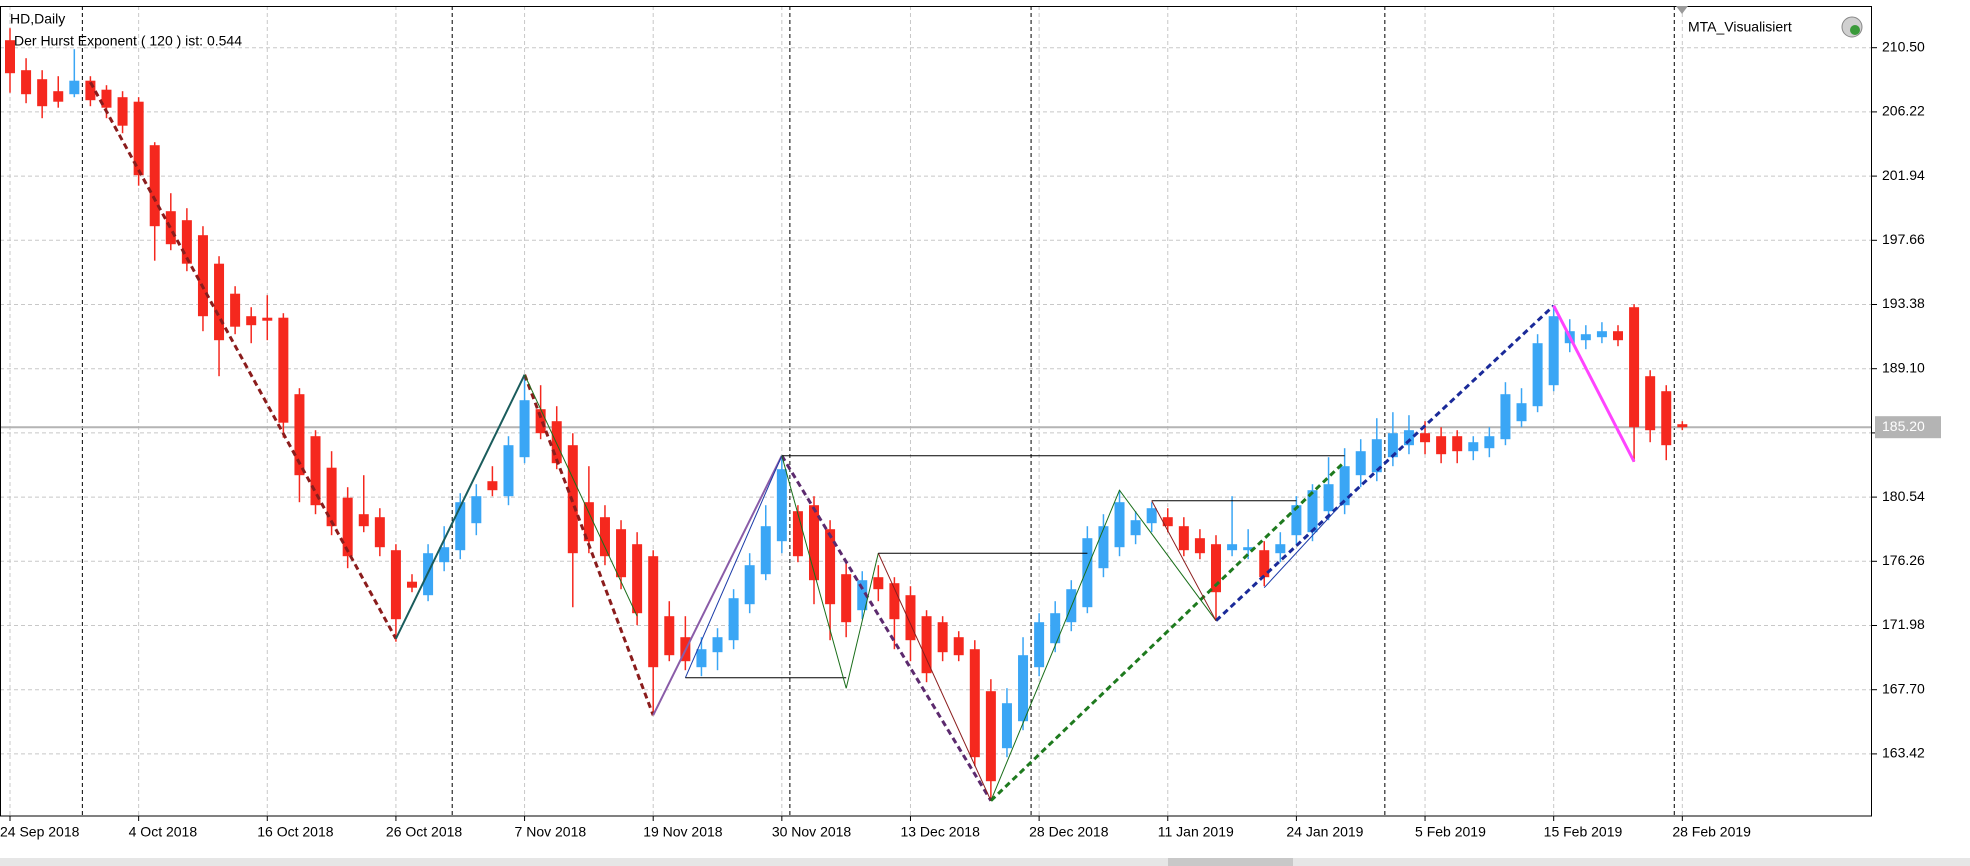 Image resolution: width=1970 pixels, height=866 pixels. Describe the element at coordinates (1903, 496) in the screenshot. I see `y-tick-label: 180.54` at that location.